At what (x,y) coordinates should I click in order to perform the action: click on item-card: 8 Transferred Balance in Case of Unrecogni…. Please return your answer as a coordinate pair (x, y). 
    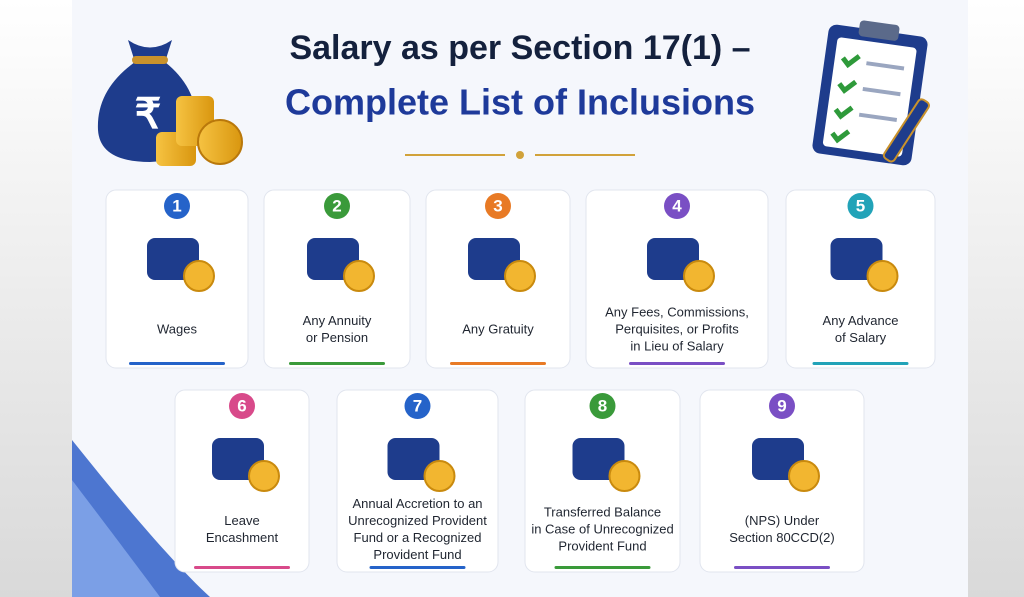
    Looking at the image, I should click on (602, 481).